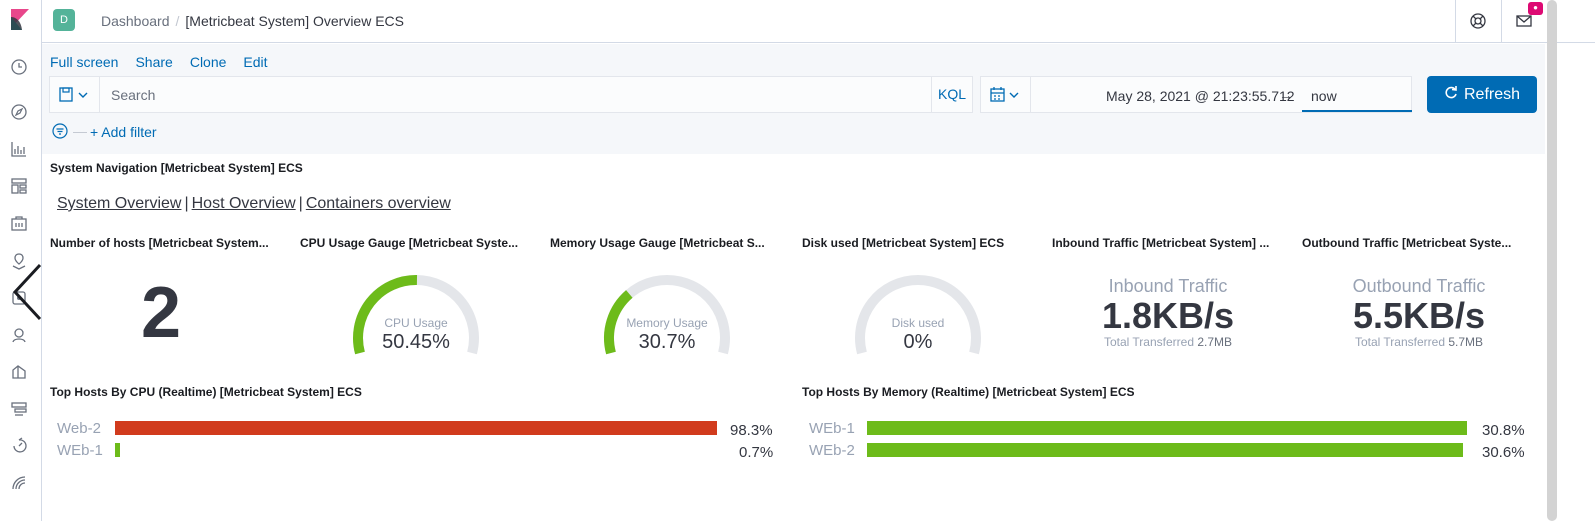 The height and width of the screenshot is (521, 1595). Describe the element at coordinates (19, 335) in the screenshot. I see `users-icon` at that location.